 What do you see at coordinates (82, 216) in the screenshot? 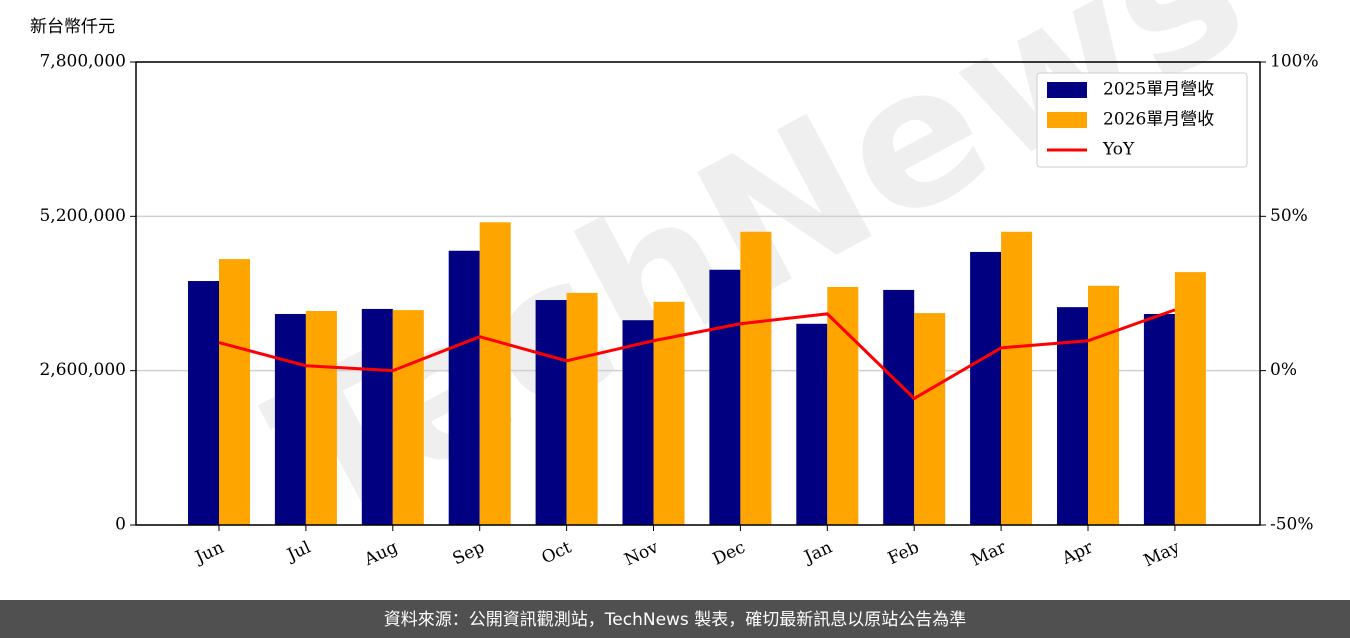
I see `y-tick-label: 5,200,000` at bounding box center [82, 216].